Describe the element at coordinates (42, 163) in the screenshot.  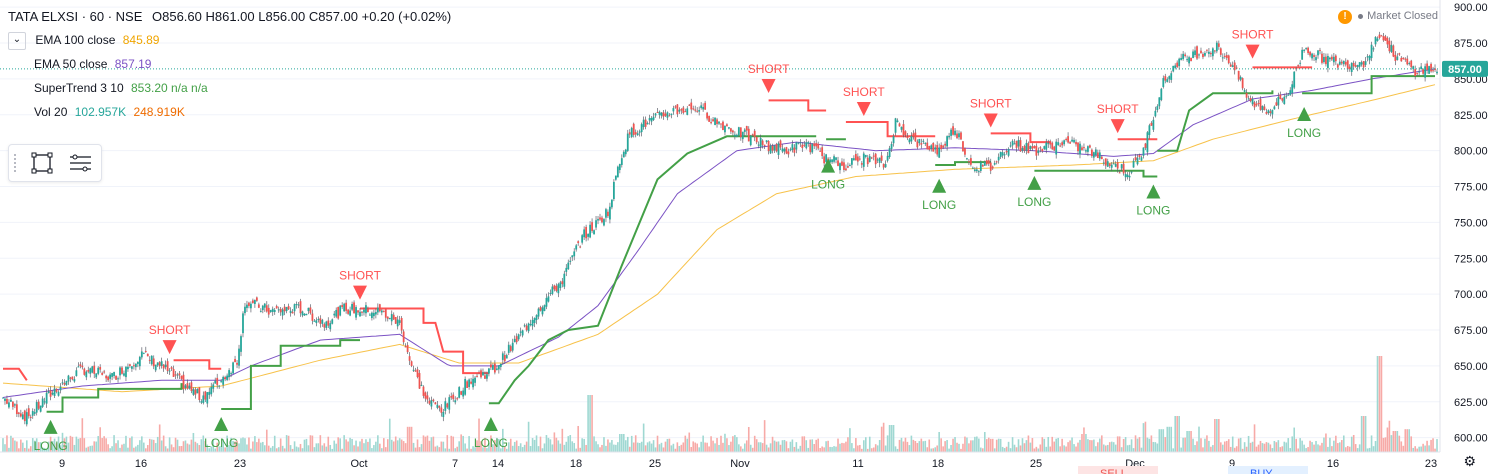
I see `rectangle-icon` at that location.